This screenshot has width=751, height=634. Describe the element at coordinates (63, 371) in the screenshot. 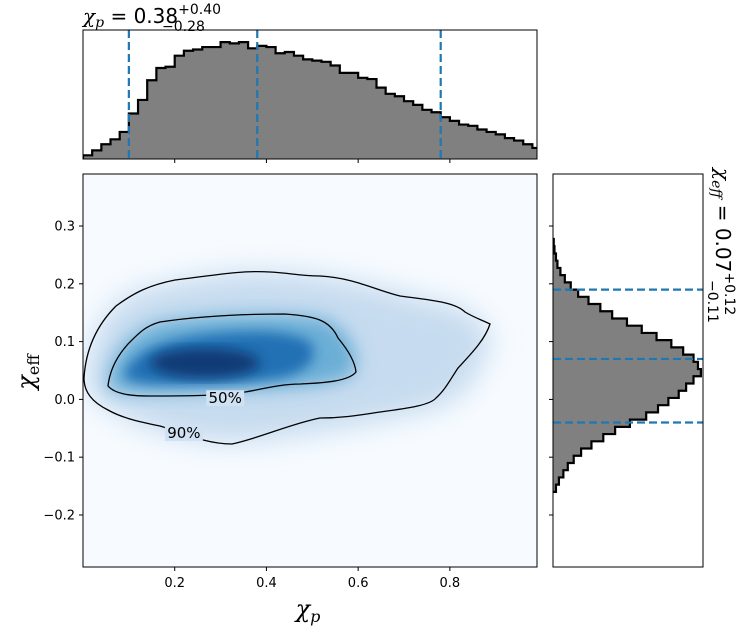

I see `y-axis-ticks: −0.2 −0.1 0.0 0.1 0.2 0.3` at that location.